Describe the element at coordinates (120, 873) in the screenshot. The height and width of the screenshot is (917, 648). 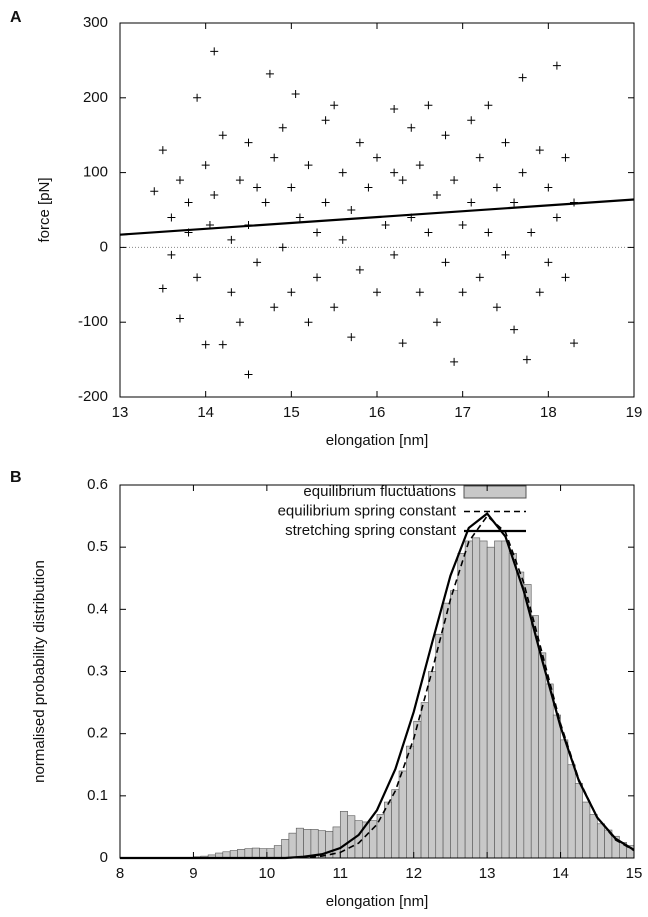
I see `x-tick-label: 8` at that location.